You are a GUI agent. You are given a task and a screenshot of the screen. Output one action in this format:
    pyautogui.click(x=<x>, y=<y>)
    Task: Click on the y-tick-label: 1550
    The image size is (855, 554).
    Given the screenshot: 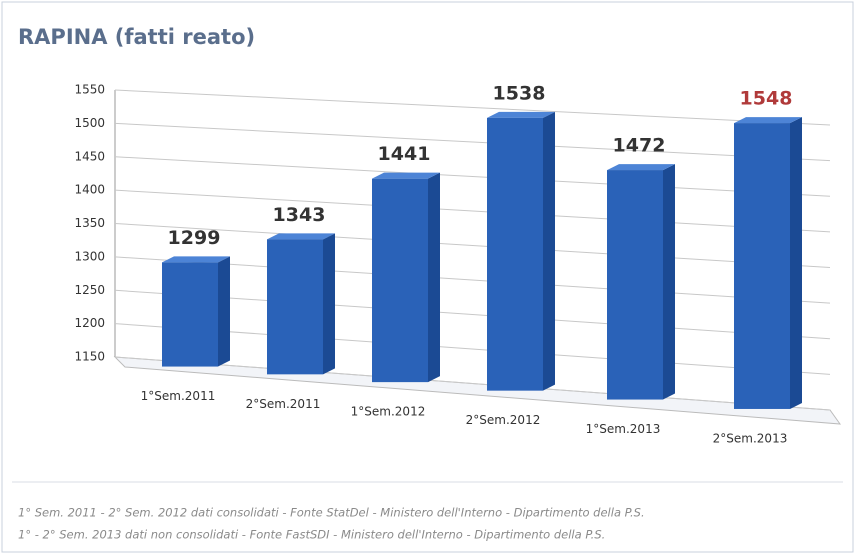 What is the action you would take?
    pyautogui.click(x=89, y=90)
    